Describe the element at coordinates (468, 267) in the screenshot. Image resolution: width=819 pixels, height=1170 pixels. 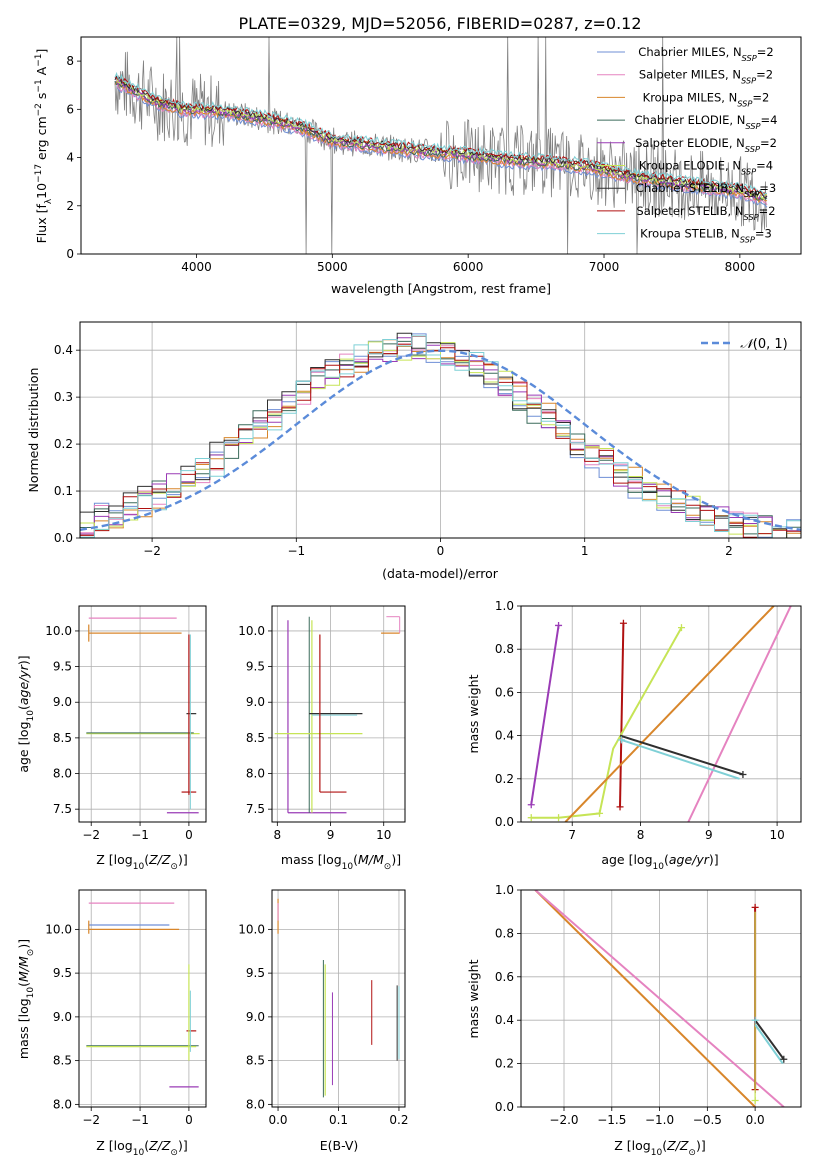
I see `x-tick-label: 6000` at that location.